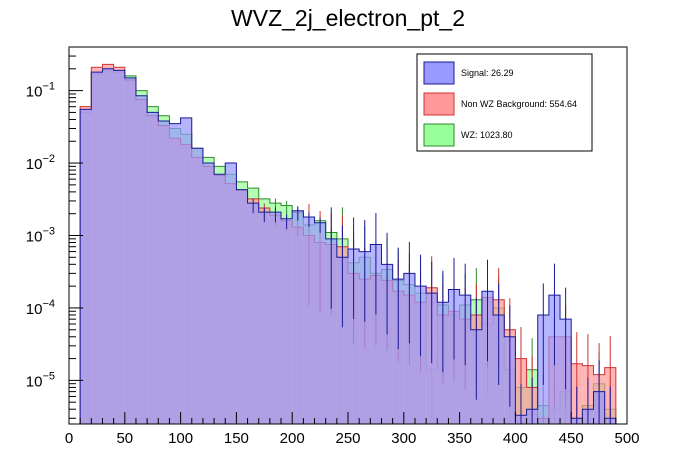  What do you see at coordinates (236, 438) in the screenshot?
I see `x-tick-label: 150` at bounding box center [236, 438].